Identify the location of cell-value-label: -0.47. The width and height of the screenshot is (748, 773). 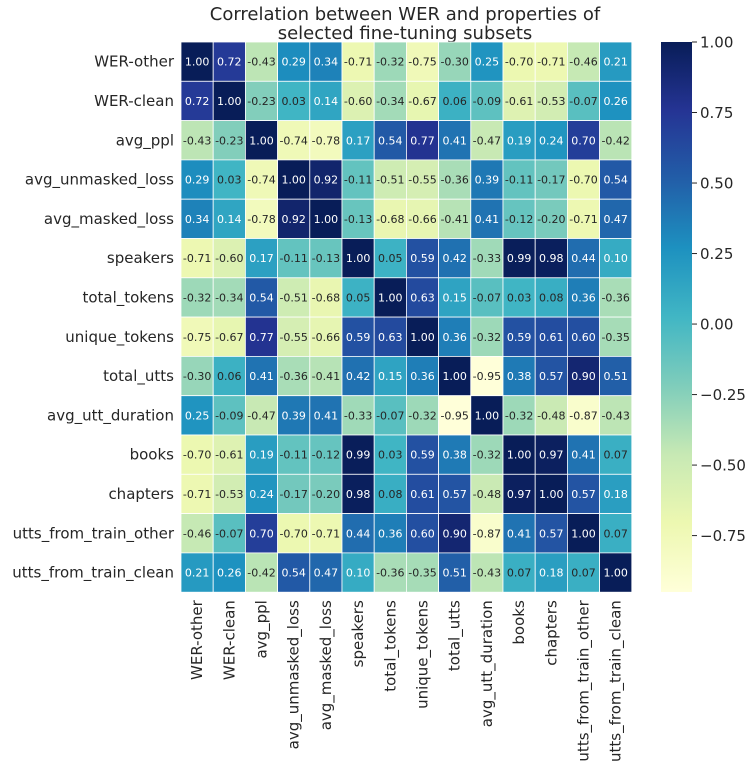
(261, 415).